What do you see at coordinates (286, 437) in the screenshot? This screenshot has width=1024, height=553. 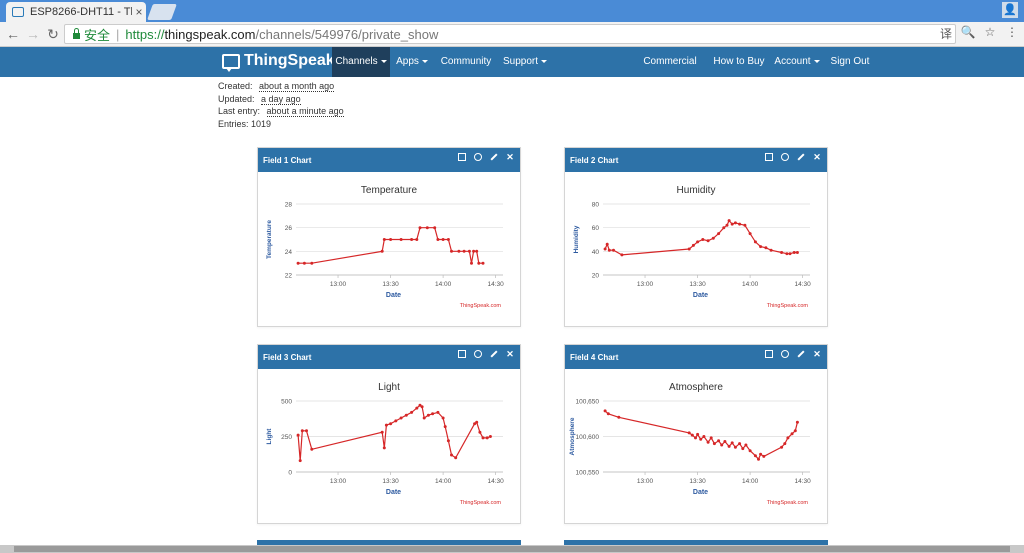 I see `y-tick-label: 250` at bounding box center [286, 437].